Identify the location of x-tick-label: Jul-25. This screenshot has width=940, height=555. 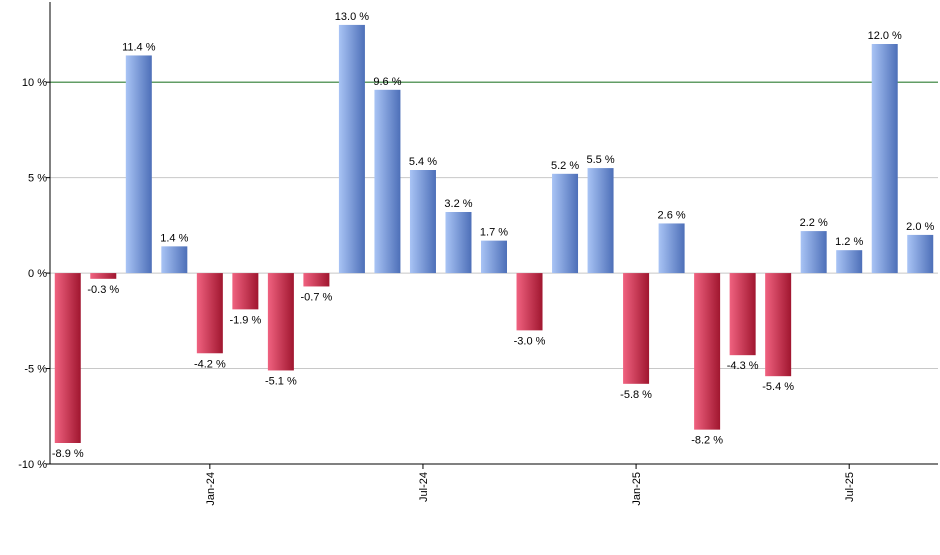
(850, 487).